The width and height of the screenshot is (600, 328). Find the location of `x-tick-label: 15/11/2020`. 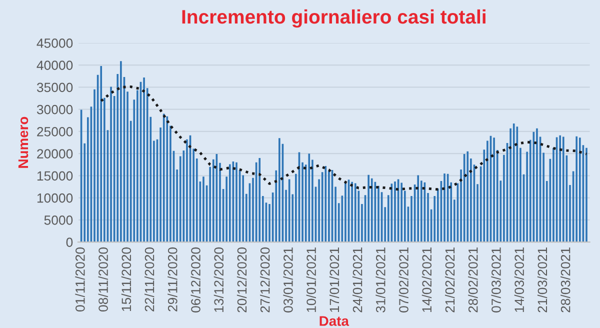

x-tick-label: 15/11/2020 is located at coordinates (126, 279).